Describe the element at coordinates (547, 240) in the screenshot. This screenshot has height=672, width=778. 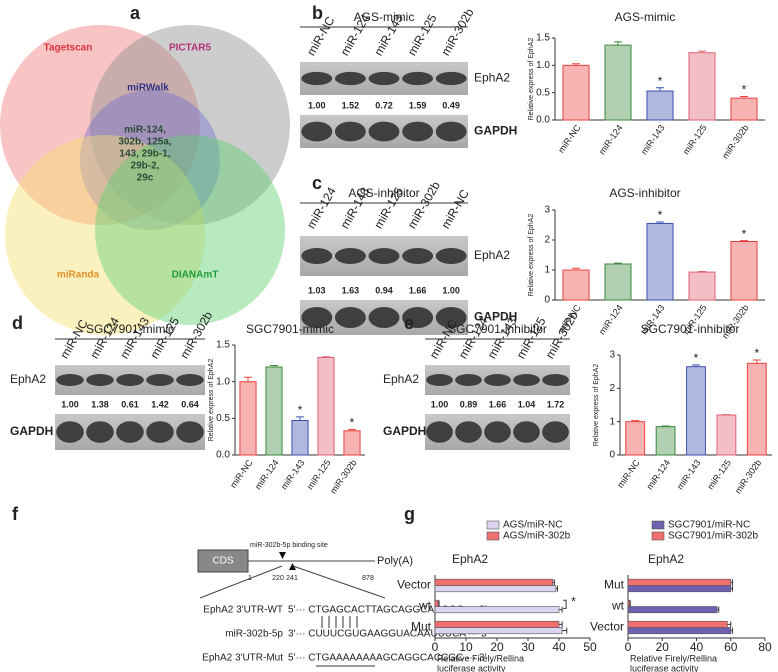
I see `y-tick-label: 2` at that location.